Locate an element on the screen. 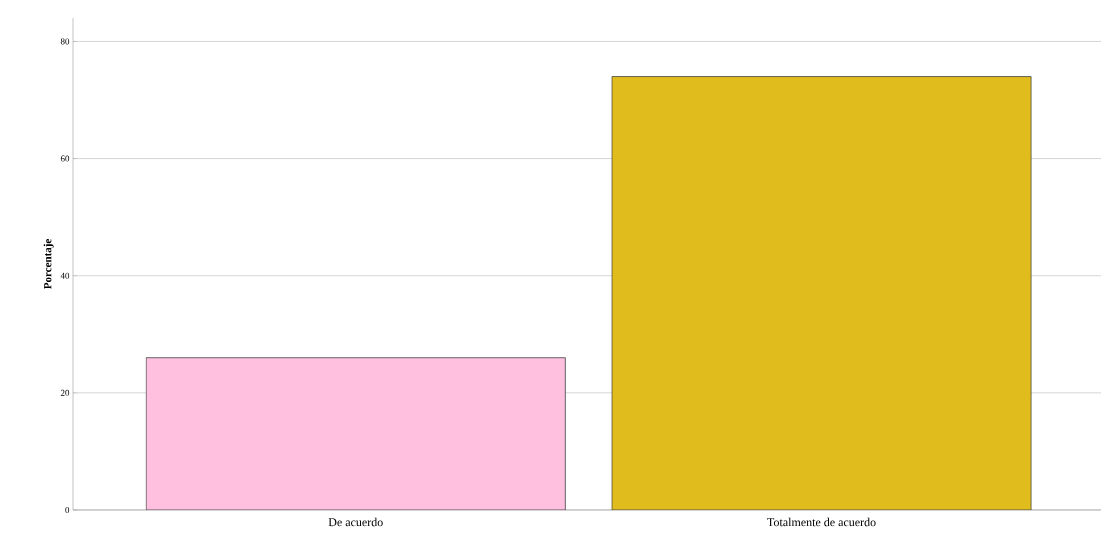 Image resolution: width=1101 pixels, height=538 pixels. y-tick-label: 0 is located at coordinates (67, 510).